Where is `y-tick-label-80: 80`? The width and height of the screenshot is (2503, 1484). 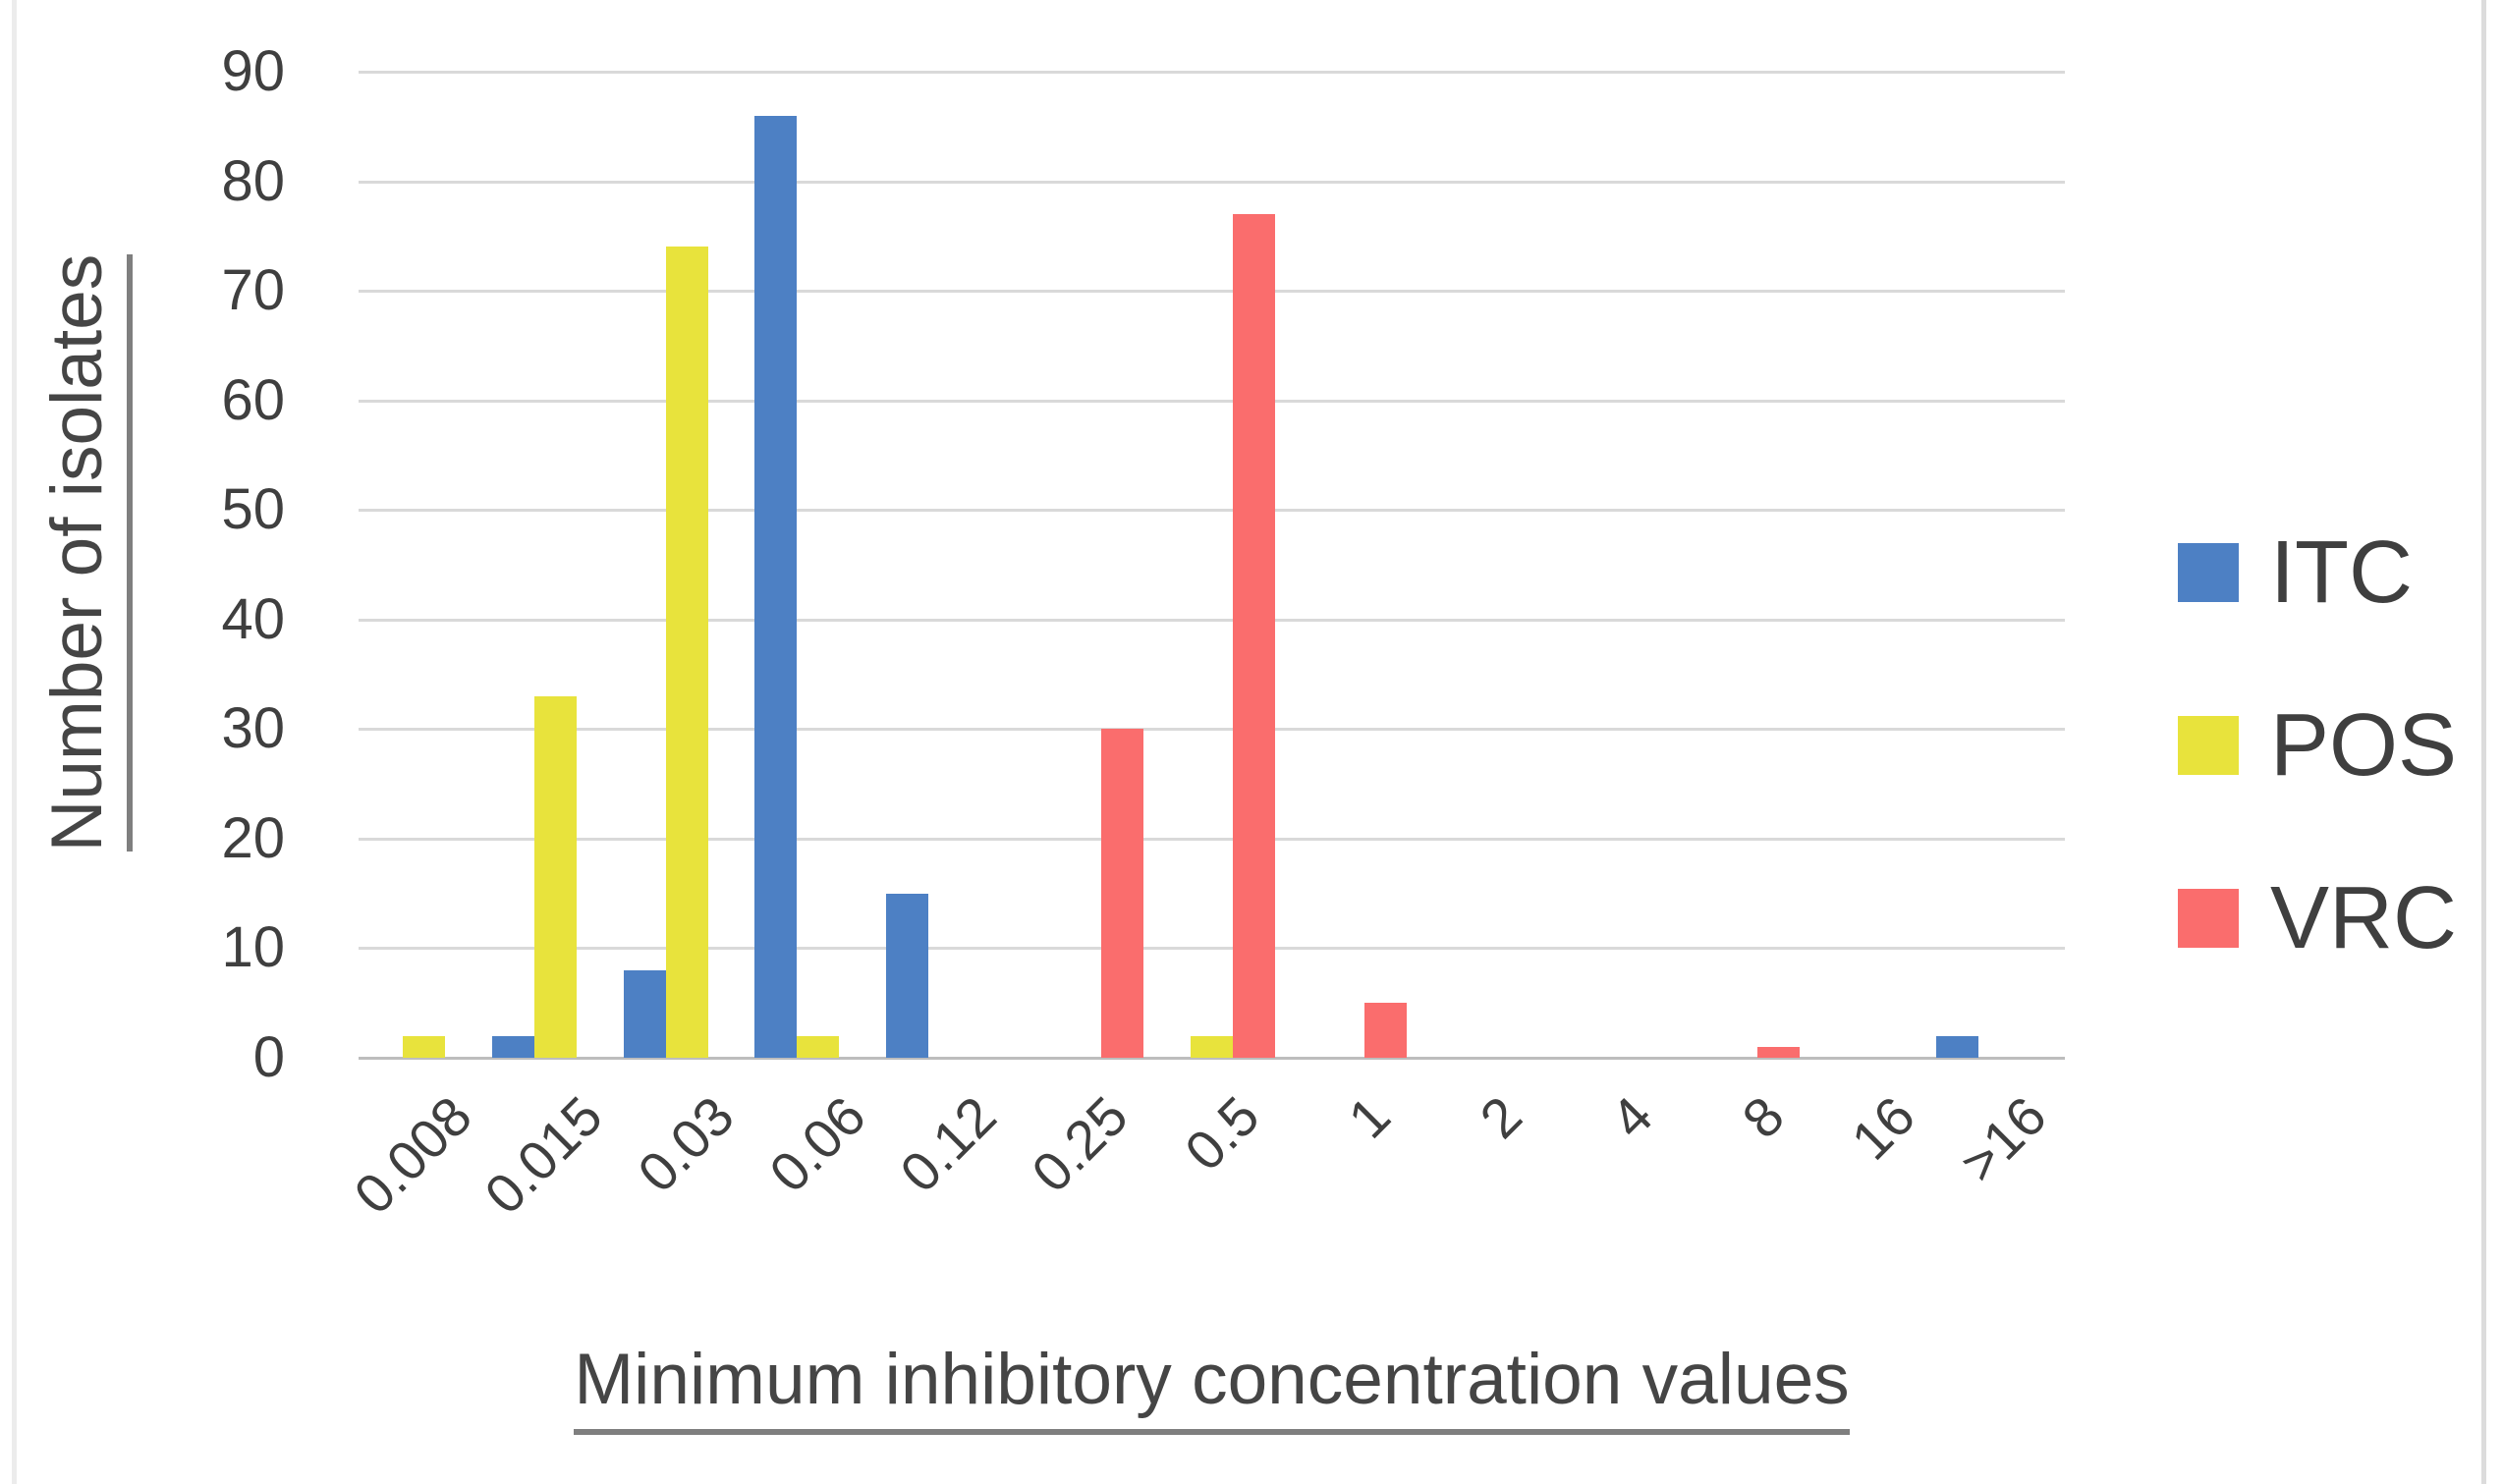 y-tick-label-80: 80 is located at coordinates (253, 180).